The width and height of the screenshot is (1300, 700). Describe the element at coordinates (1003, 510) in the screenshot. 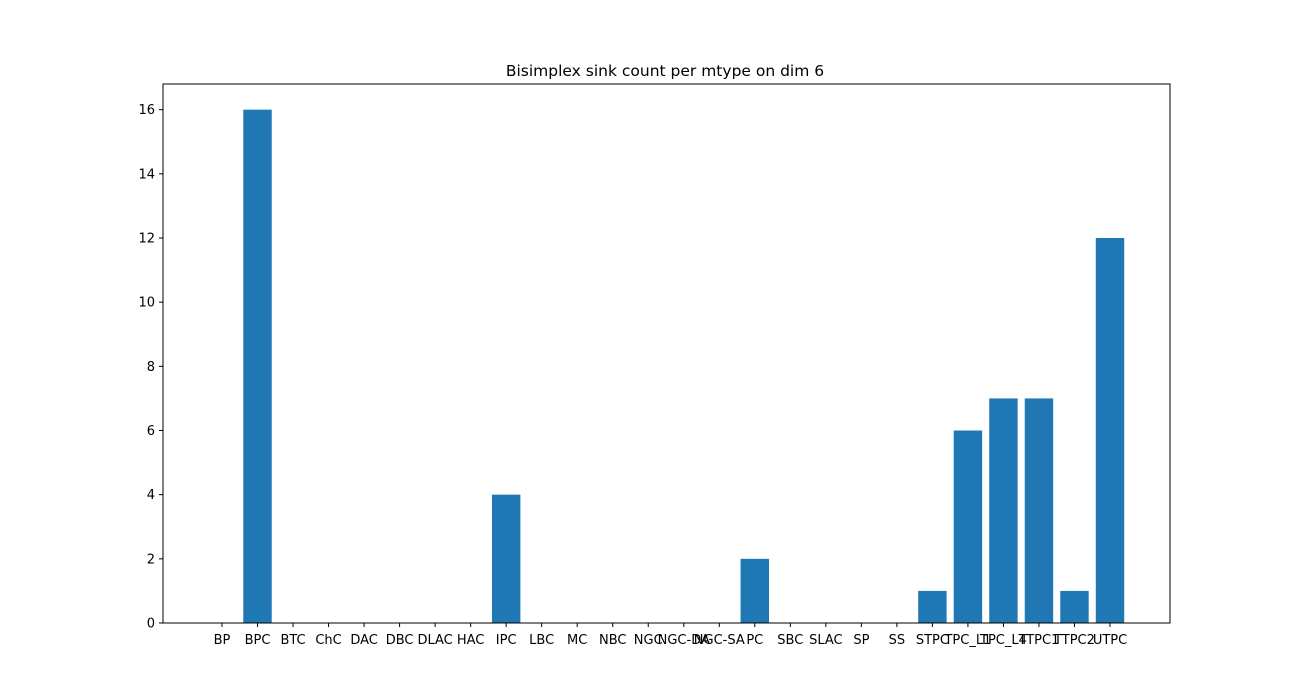

I see `bar-tpc-l4` at that location.